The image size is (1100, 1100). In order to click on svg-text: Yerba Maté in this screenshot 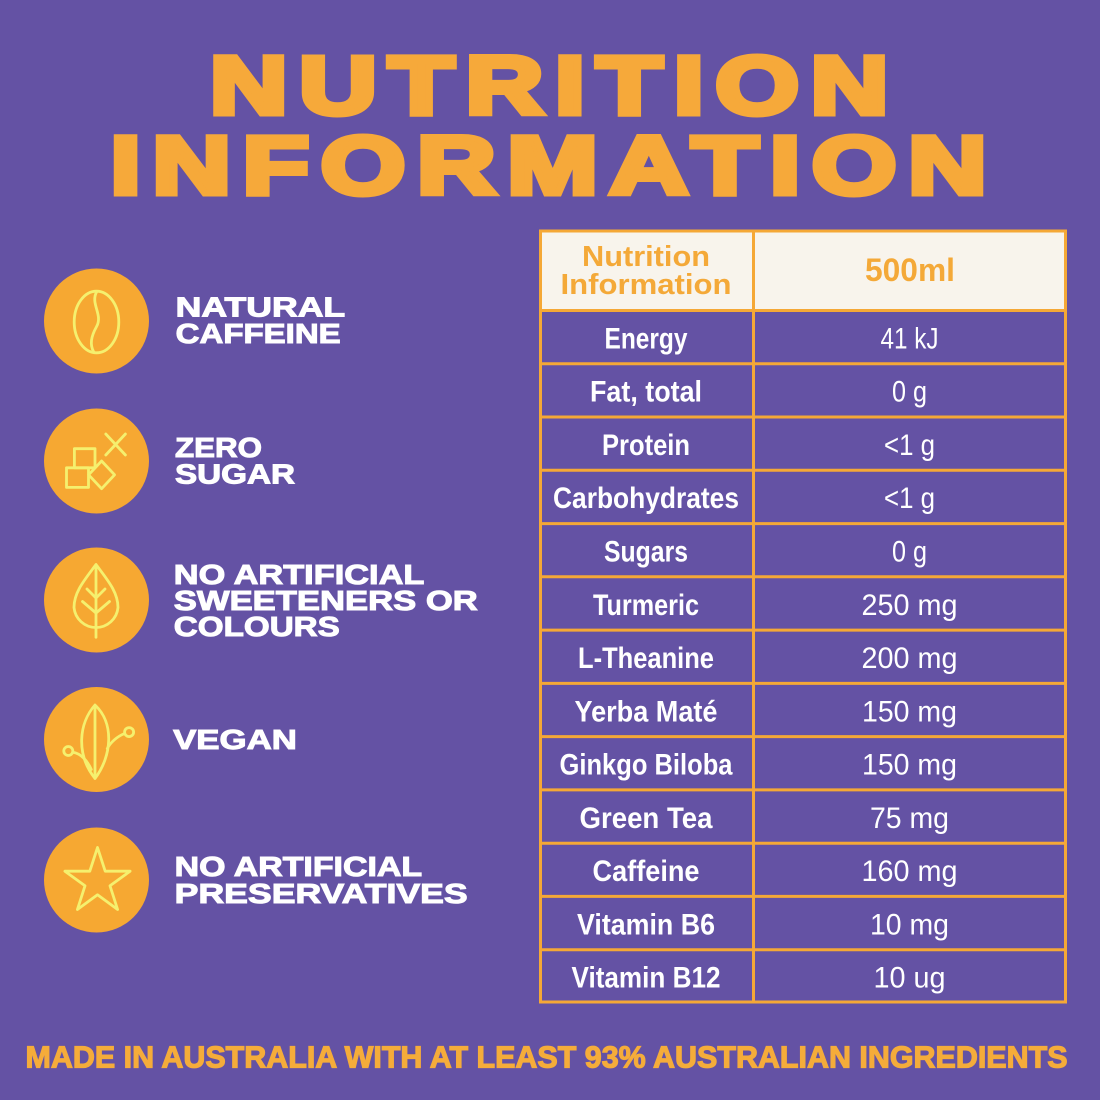, I will do `click(646, 711)`.